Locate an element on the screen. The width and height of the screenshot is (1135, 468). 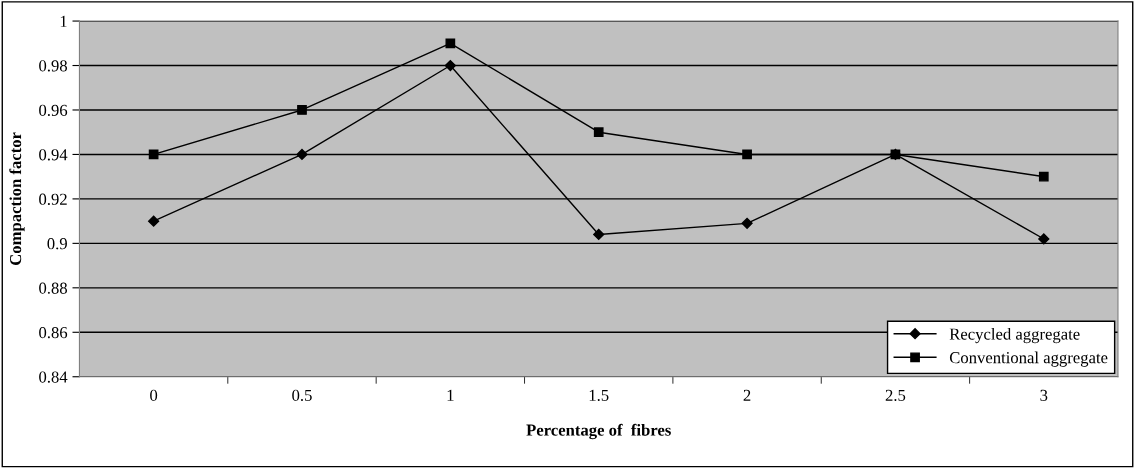
y-tick-label: 0.86 is located at coordinates (53, 332).